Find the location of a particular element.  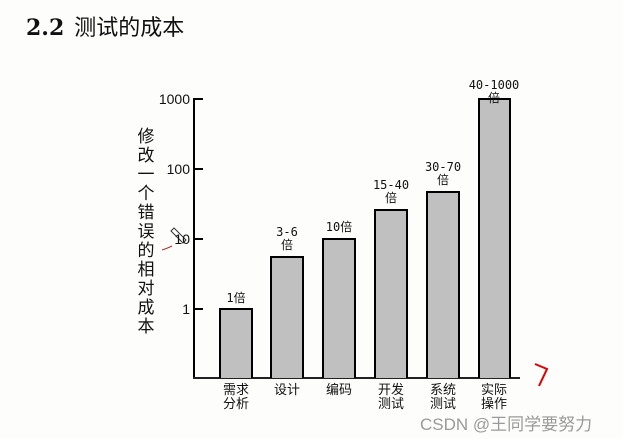

pencil-cursor-icon is located at coordinates (174, 239).